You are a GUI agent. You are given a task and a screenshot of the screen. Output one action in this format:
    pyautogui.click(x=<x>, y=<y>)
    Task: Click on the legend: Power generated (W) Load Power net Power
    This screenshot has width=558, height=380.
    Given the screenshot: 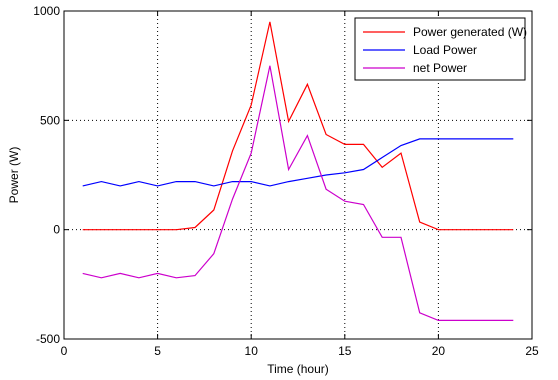 What is the action you would take?
    pyautogui.click(x=440, y=49)
    